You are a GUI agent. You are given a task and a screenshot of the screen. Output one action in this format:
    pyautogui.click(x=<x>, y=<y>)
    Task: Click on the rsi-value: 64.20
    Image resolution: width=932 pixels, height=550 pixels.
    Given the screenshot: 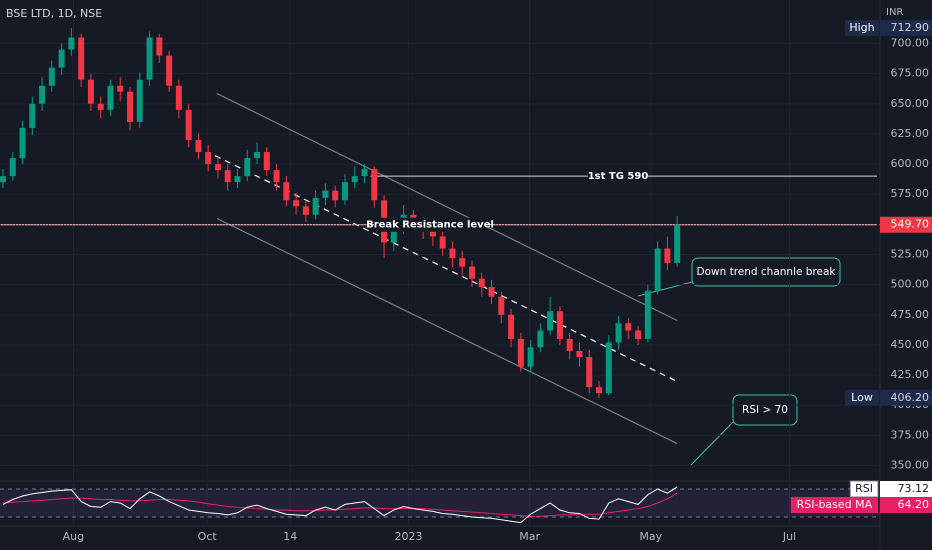 What is the action you would take?
    pyautogui.click(x=914, y=504)
    